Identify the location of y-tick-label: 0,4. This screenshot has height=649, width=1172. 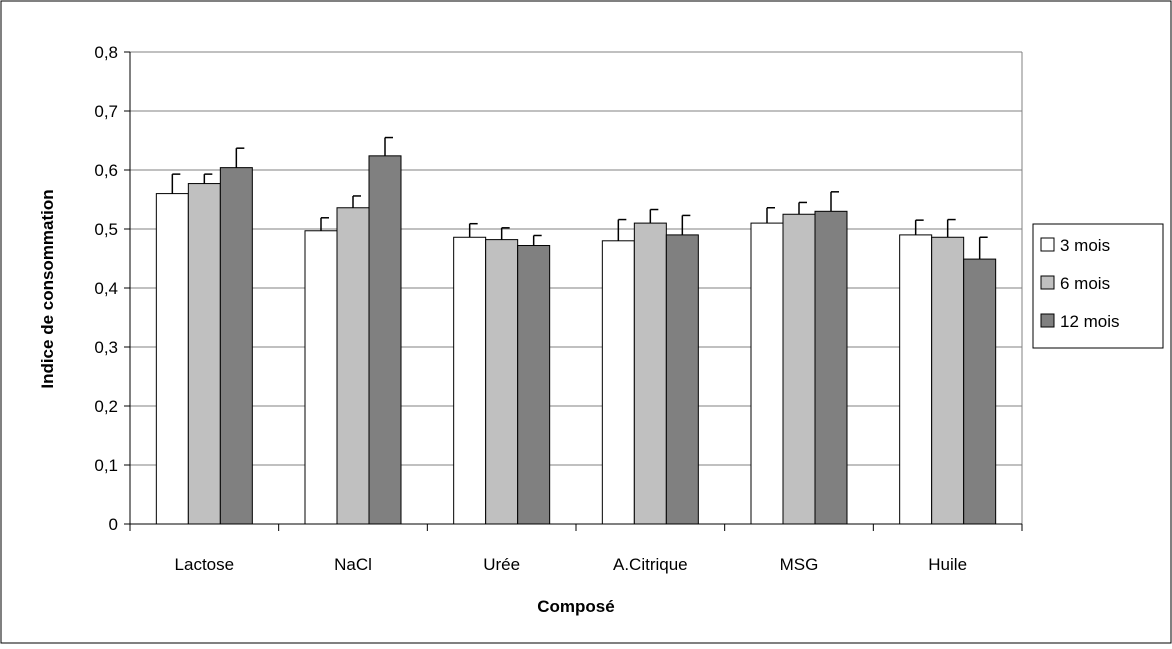
(106, 288).